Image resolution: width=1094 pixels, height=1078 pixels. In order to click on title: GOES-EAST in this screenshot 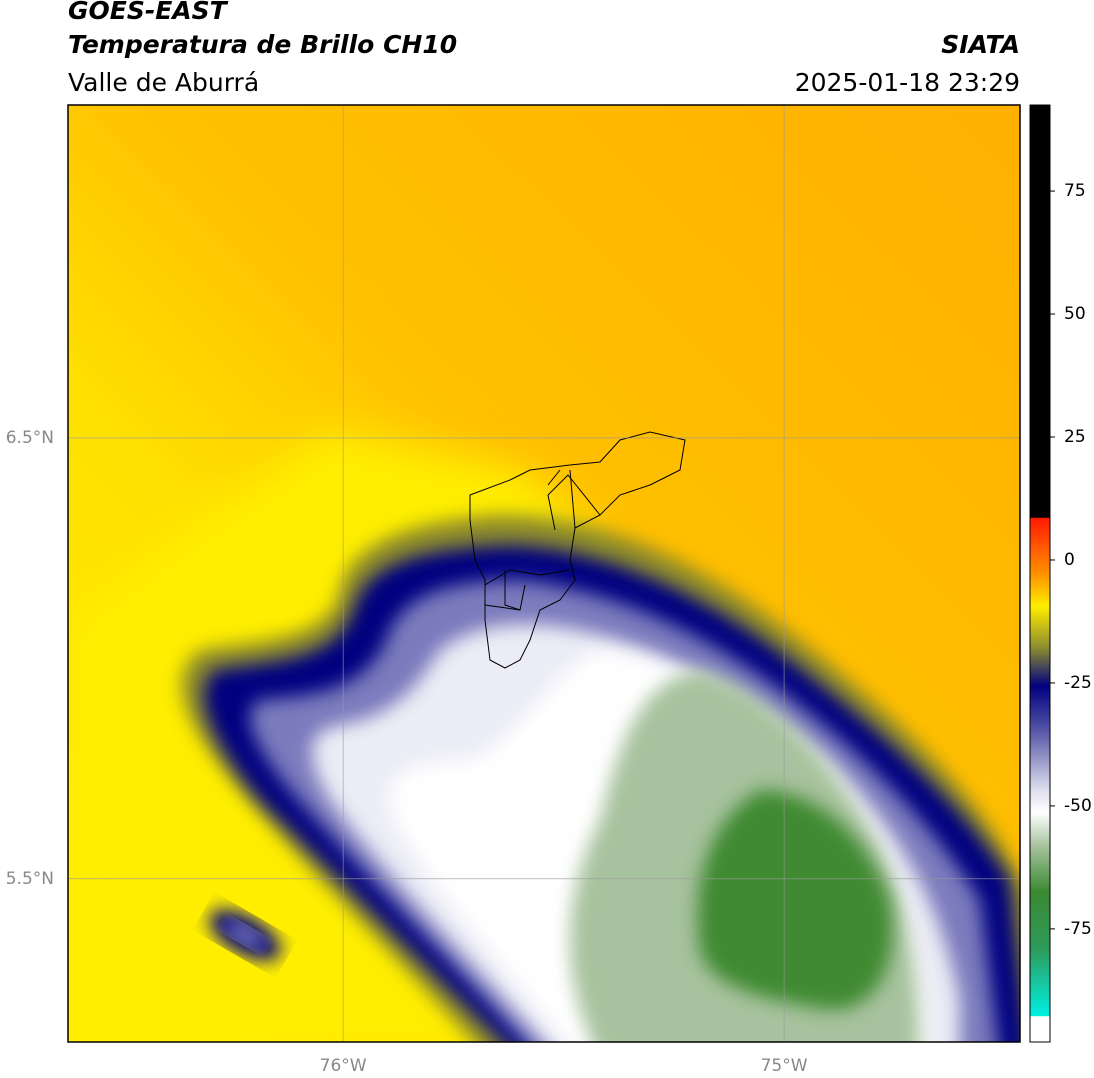, I will do `click(148, 12)`.